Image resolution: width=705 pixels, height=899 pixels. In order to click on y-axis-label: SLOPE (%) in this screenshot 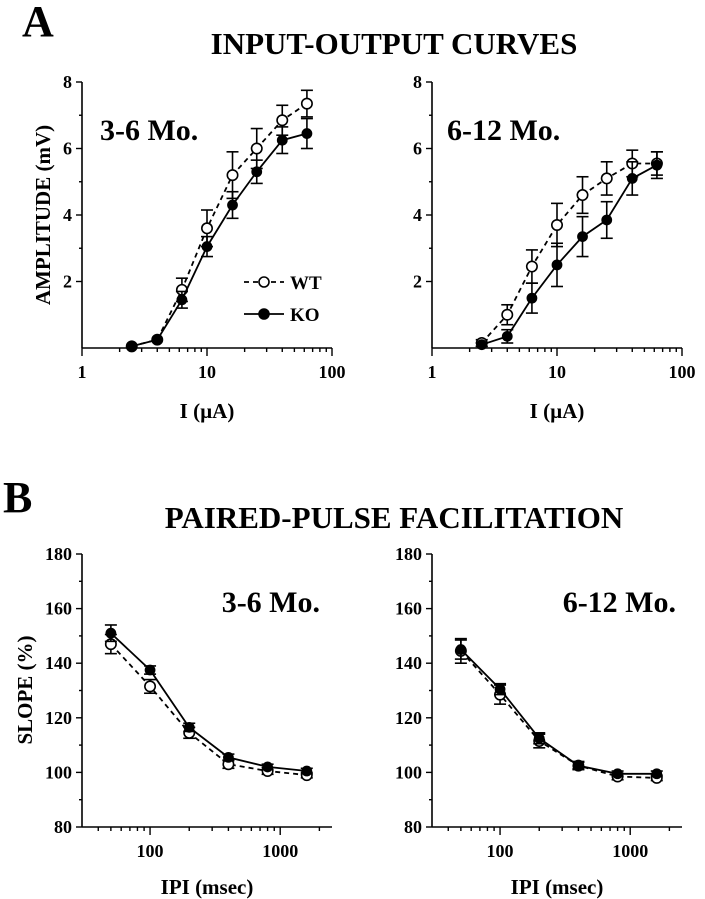, I will do `click(25, 689)`.